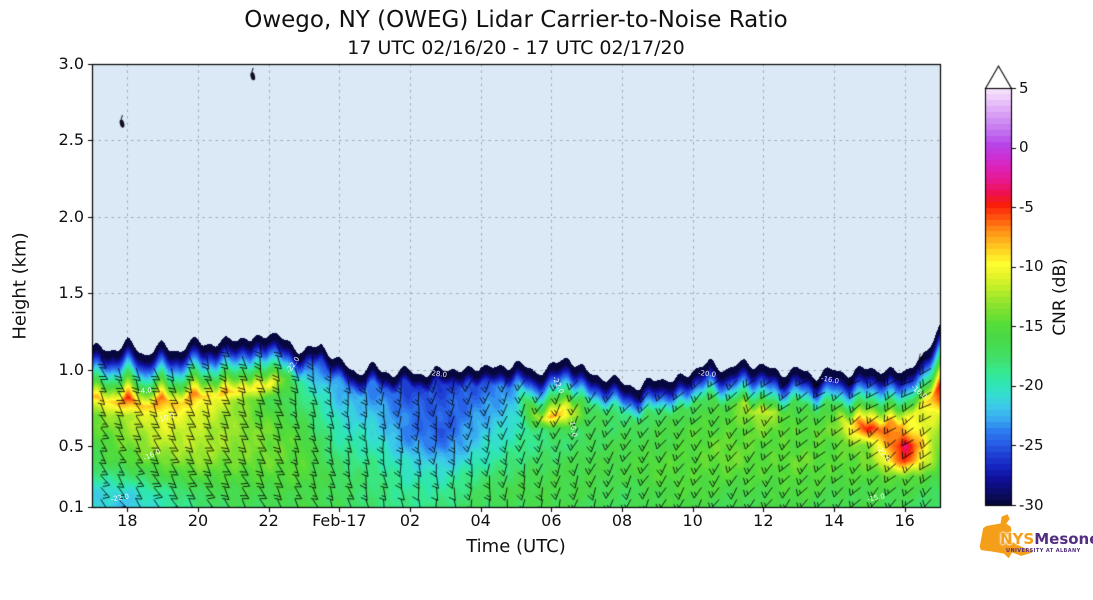  I want to click on y-tick-label: 2.5, so click(71, 140).